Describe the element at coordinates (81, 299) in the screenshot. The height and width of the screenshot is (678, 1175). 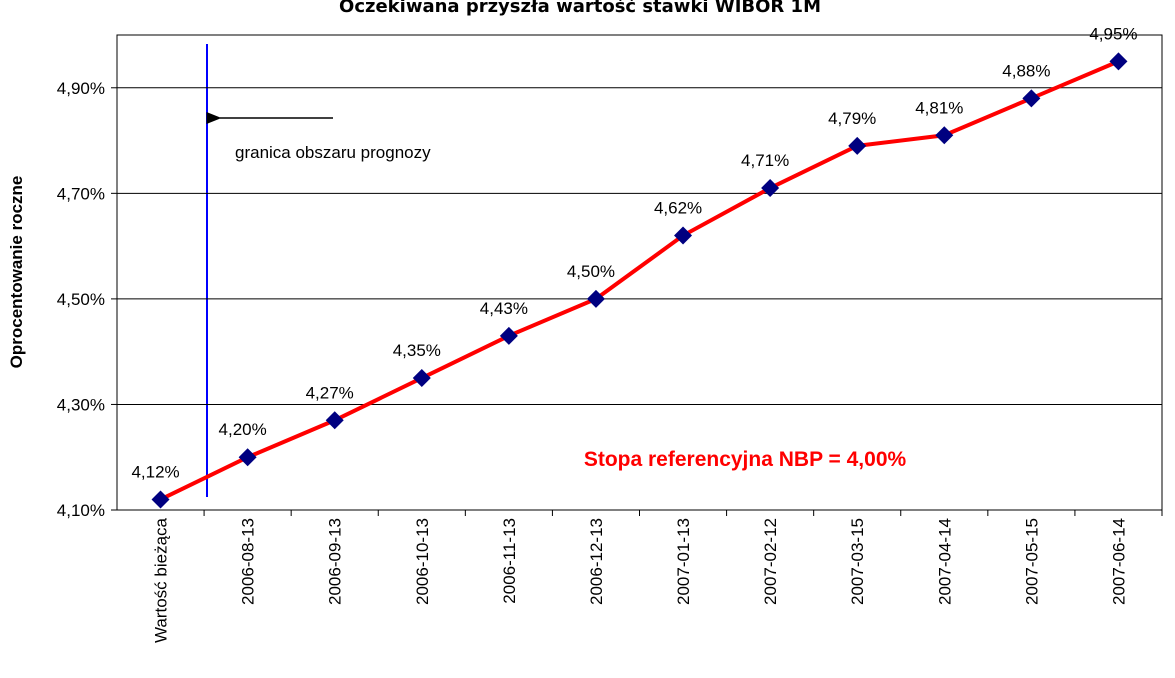
I see `y-tick-label: 4,50%` at that location.